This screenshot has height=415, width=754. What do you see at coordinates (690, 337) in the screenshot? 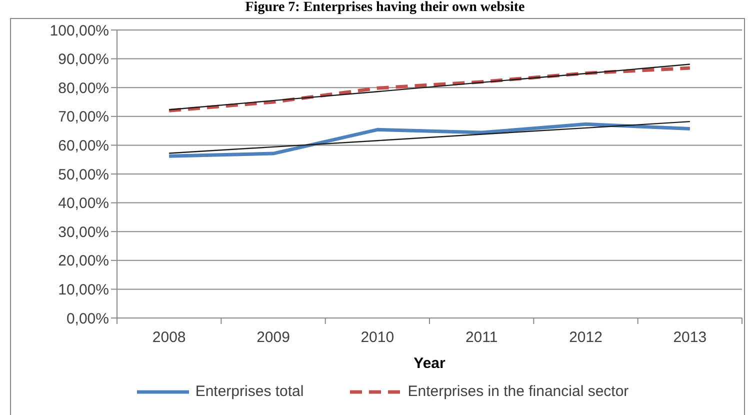
I see `x-tick-label: 2013` at bounding box center [690, 337].